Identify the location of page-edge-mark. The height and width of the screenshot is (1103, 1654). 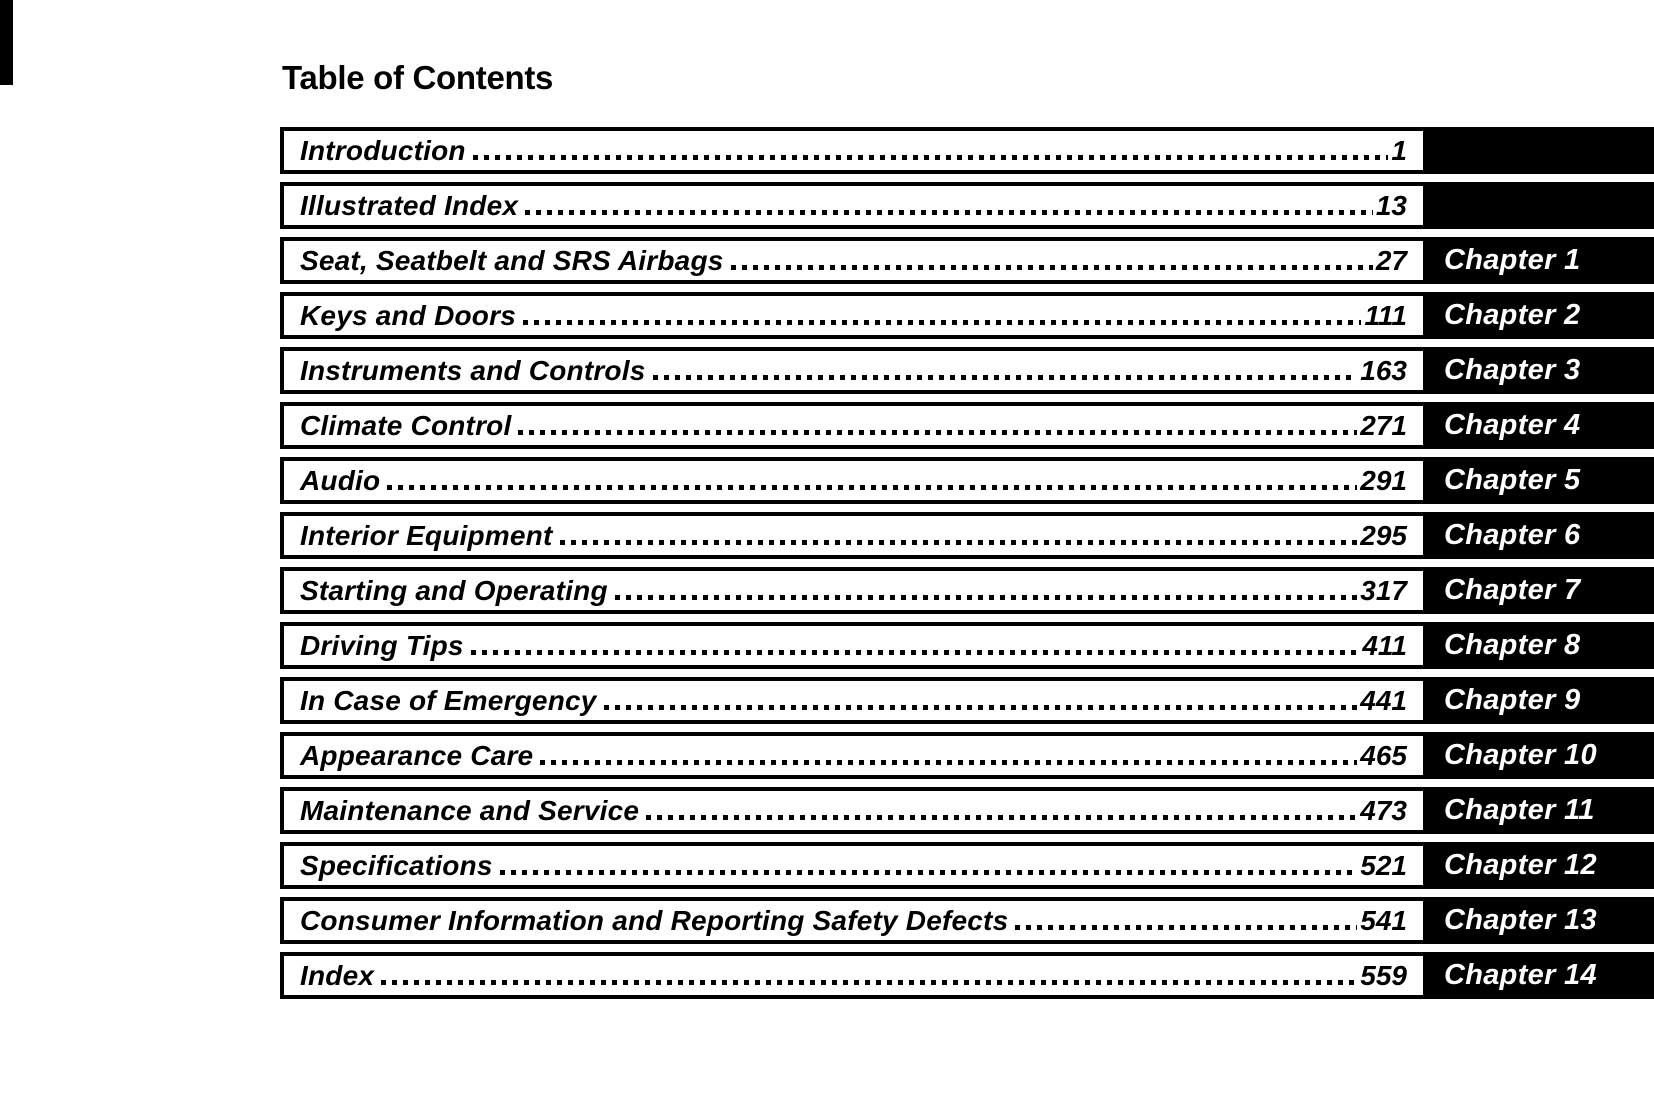
(6, 42).